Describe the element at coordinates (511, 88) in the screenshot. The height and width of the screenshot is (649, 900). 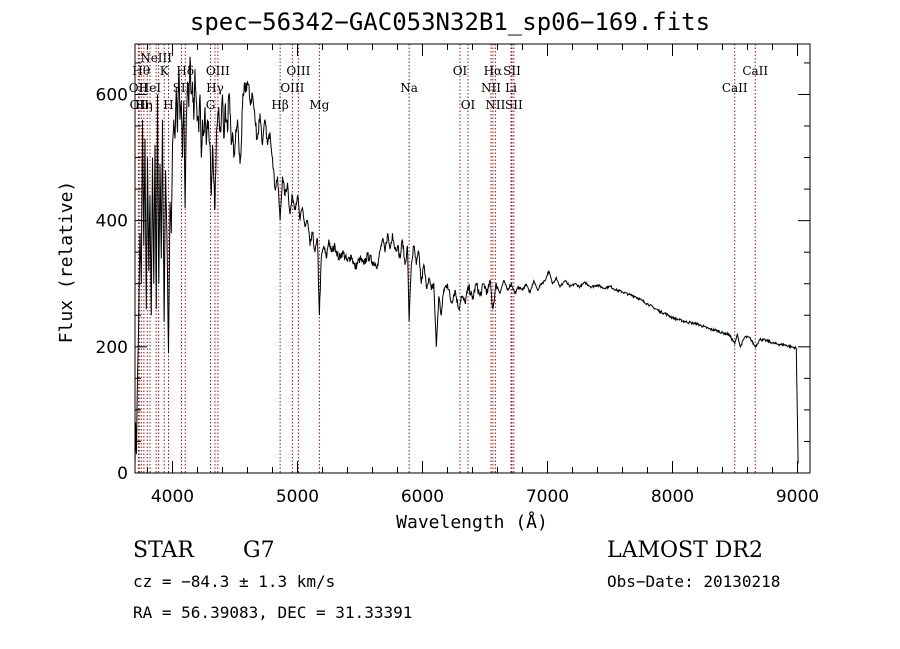
I see `line-marker-label: Li` at that location.